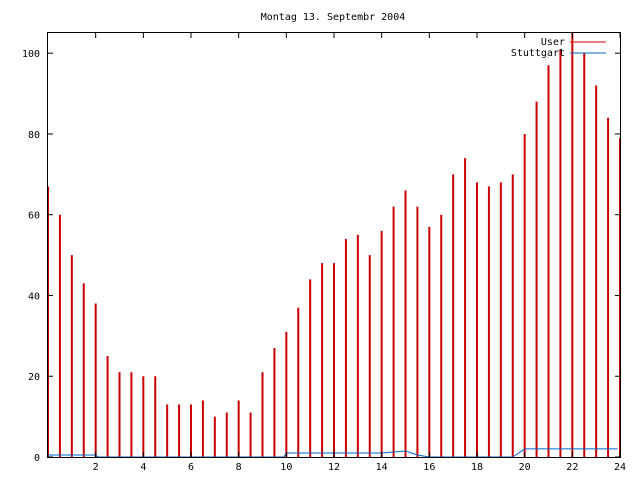 The width and height of the screenshot is (640, 480). I want to click on x-tick-label: 6, so click(191, 467).